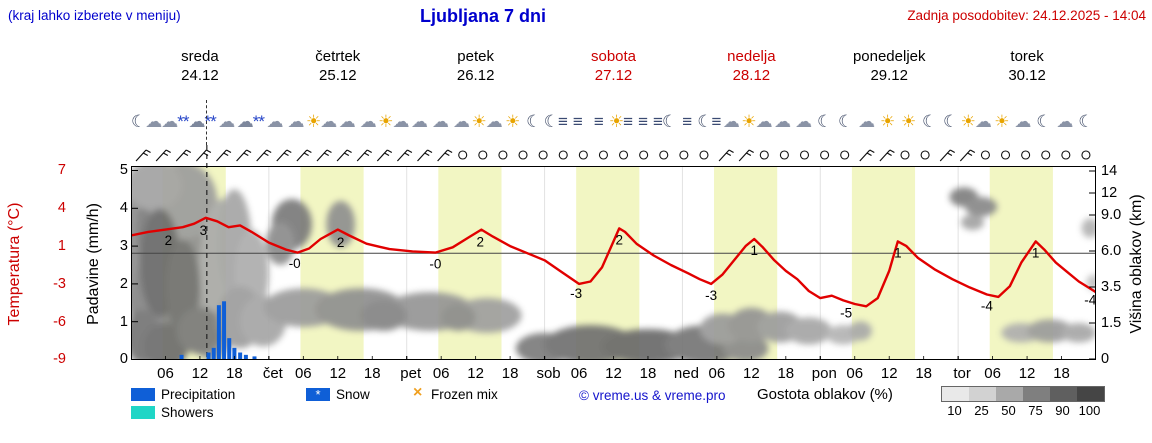  I want to click on day-name: nedelja, so click(751, 56).